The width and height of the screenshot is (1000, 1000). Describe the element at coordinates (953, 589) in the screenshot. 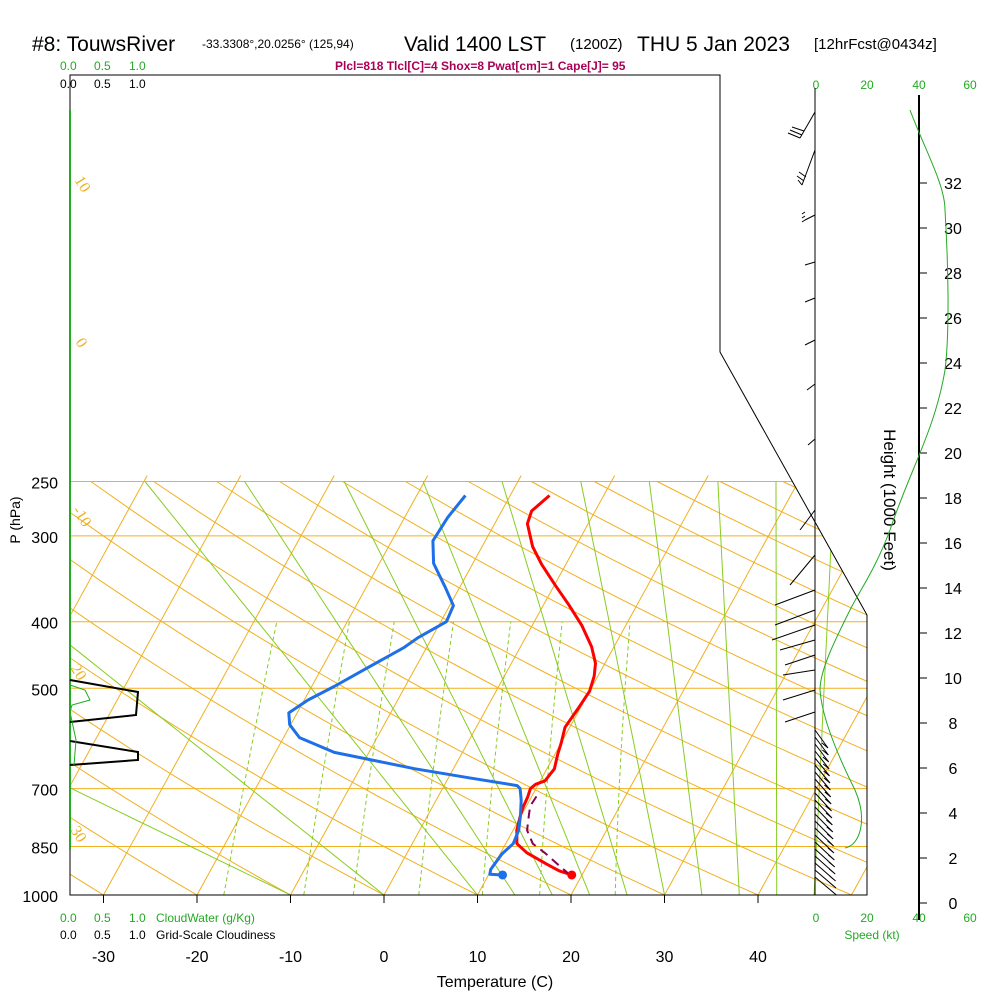

I see `height-tick-label: 14` at that location.